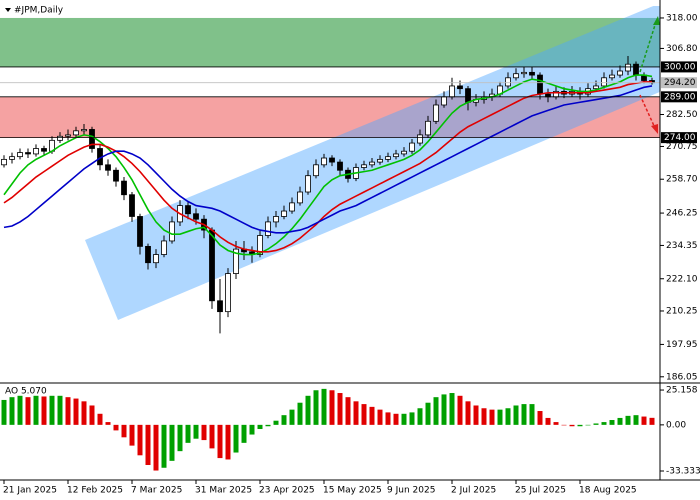 The width and height of the screenshot is (700, 500). What do you see at coordinates (682, 246) in the screenshot?
I see `y-tick-label: 234.35` at bounding box center [682, 246].